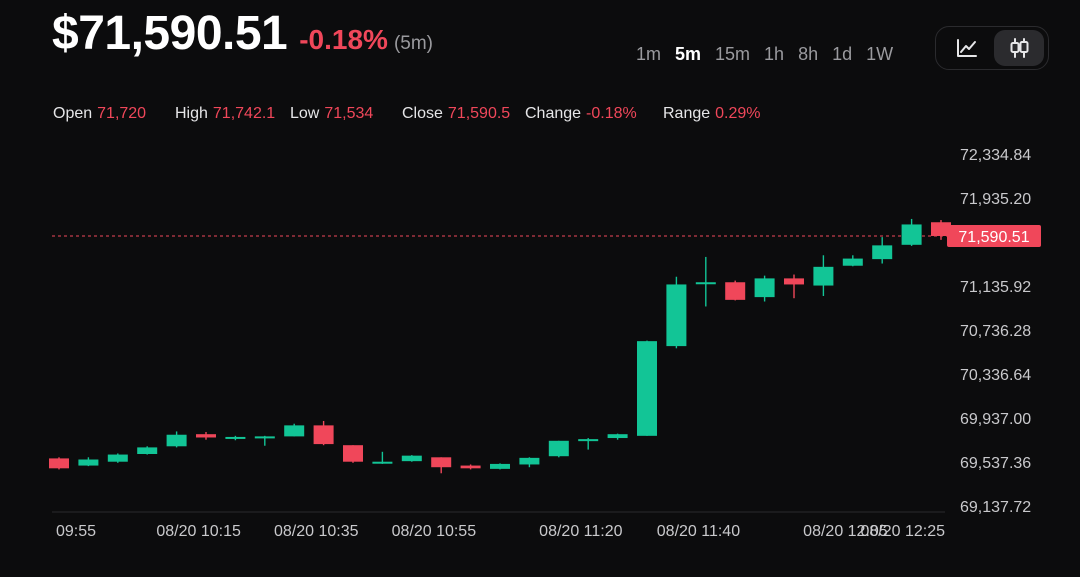 This screenshot has width=1080, height=577. What do you see at coordinates (995, 331) in the screenshot?
I see `y-tick-label: 70,736.28` at bounding box center [995, 331].